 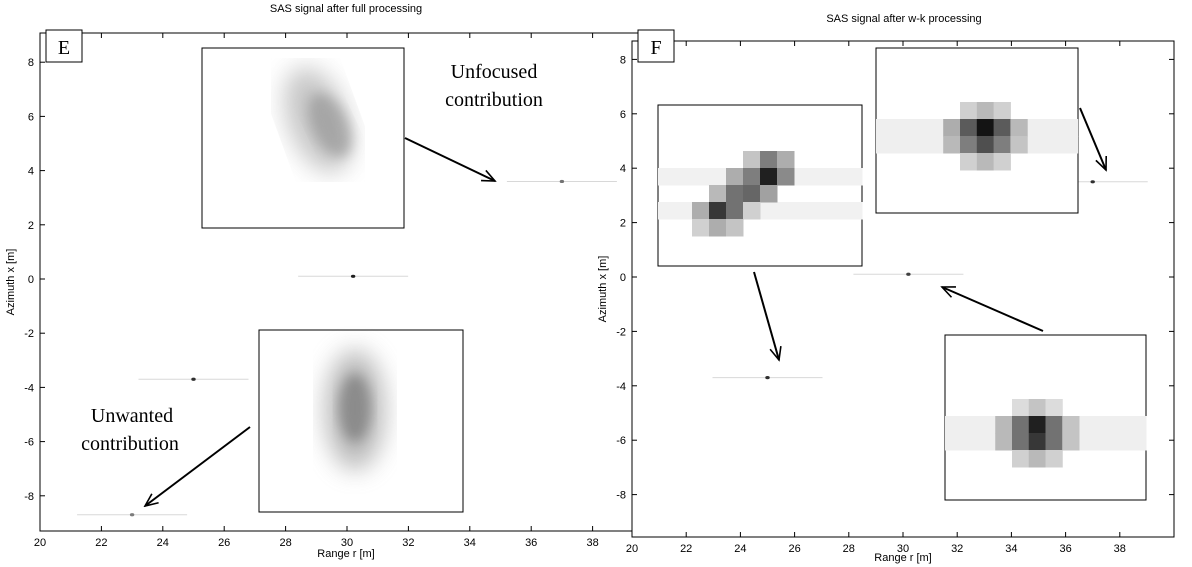 I want to click on panel-e-xtick-label: 32, so click(x=408, y=543).